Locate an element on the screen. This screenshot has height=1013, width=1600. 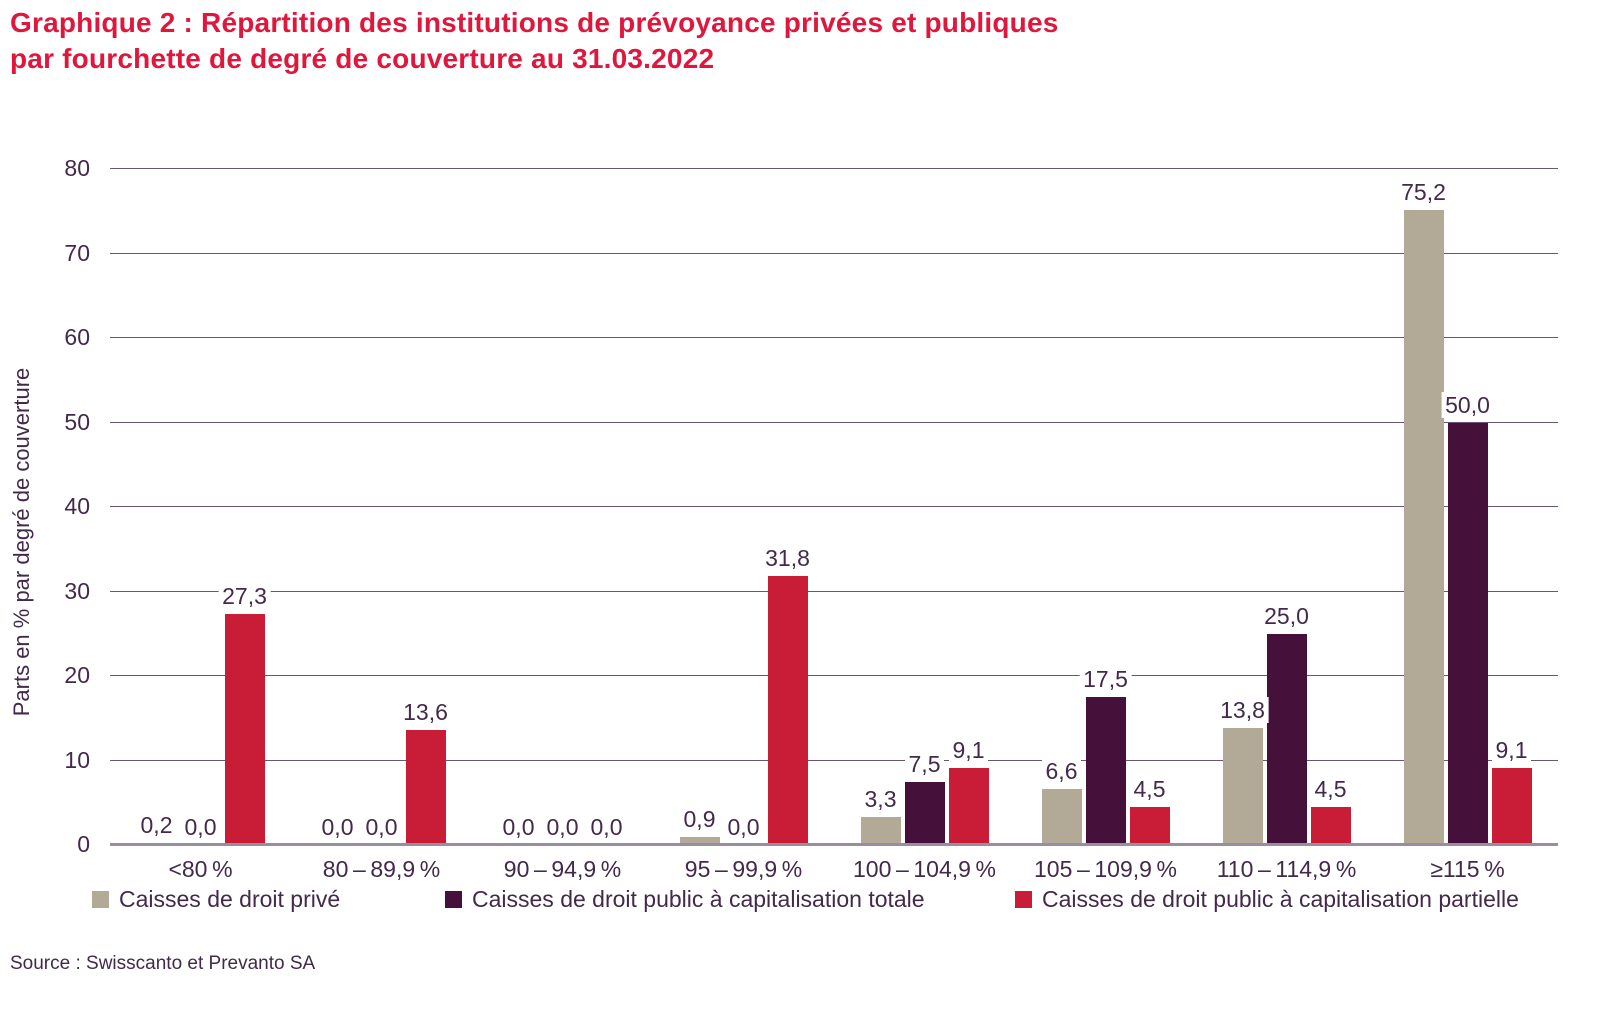
y-tick-label-20: 20 is located at coordinates (77, 675).